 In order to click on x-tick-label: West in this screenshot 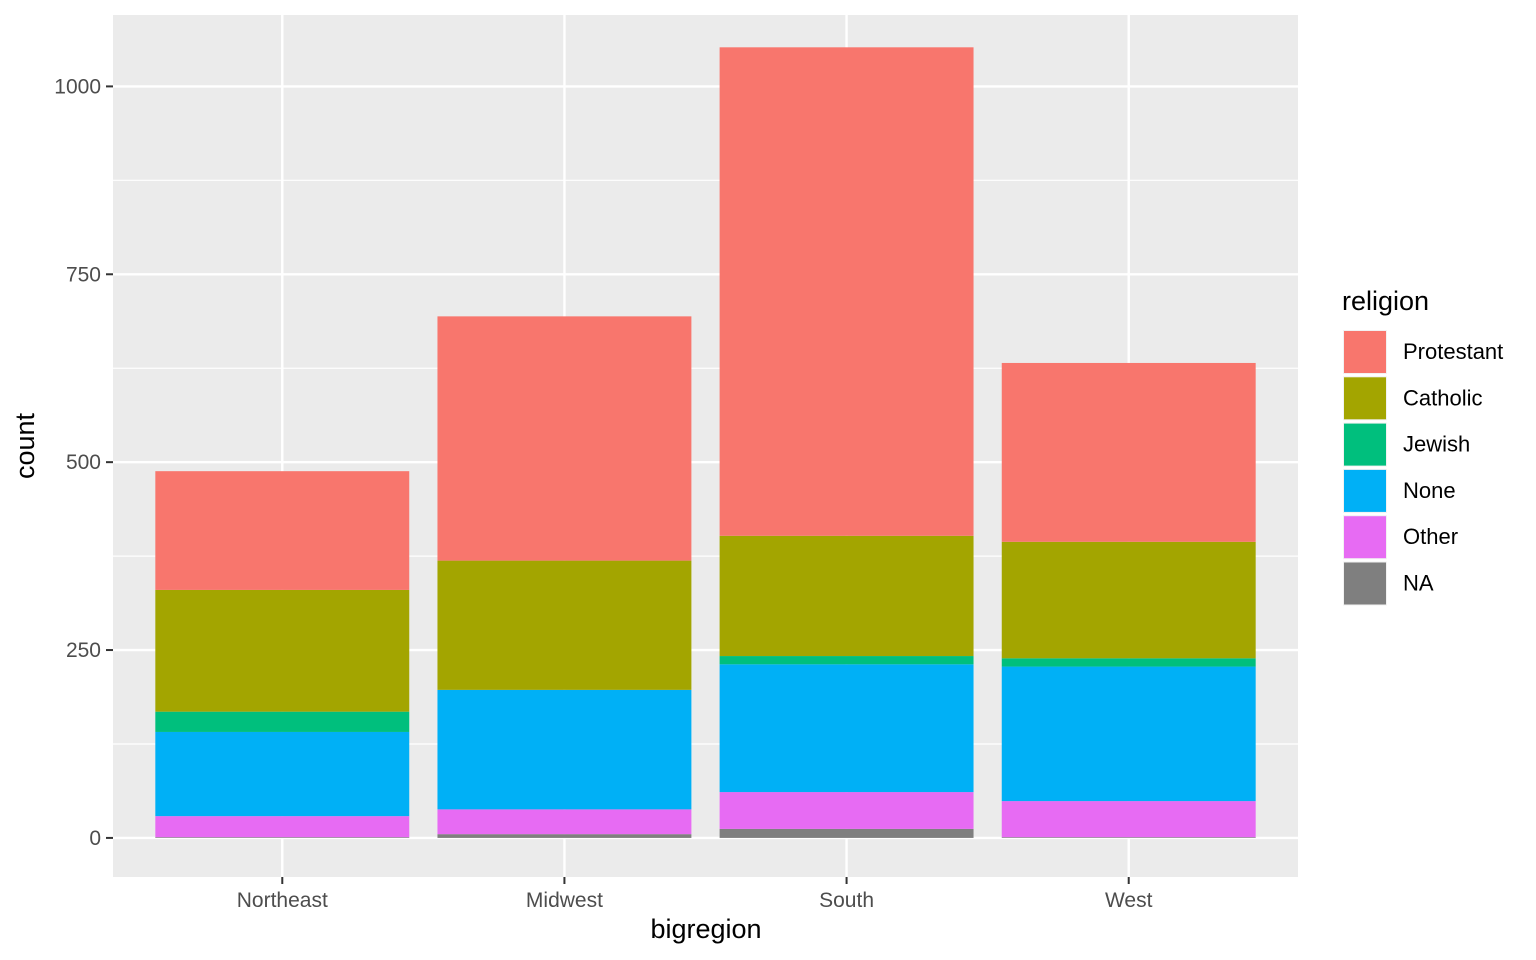, I will do `click(1129, 900)`.